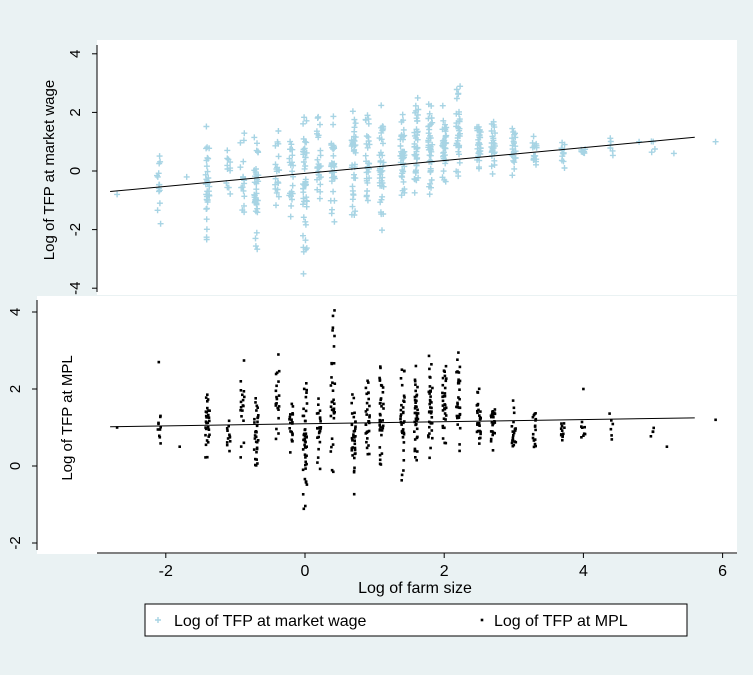 This screenshot has width=753, height=675. I want to click on x-tick-label: -2, so click(166, 571).